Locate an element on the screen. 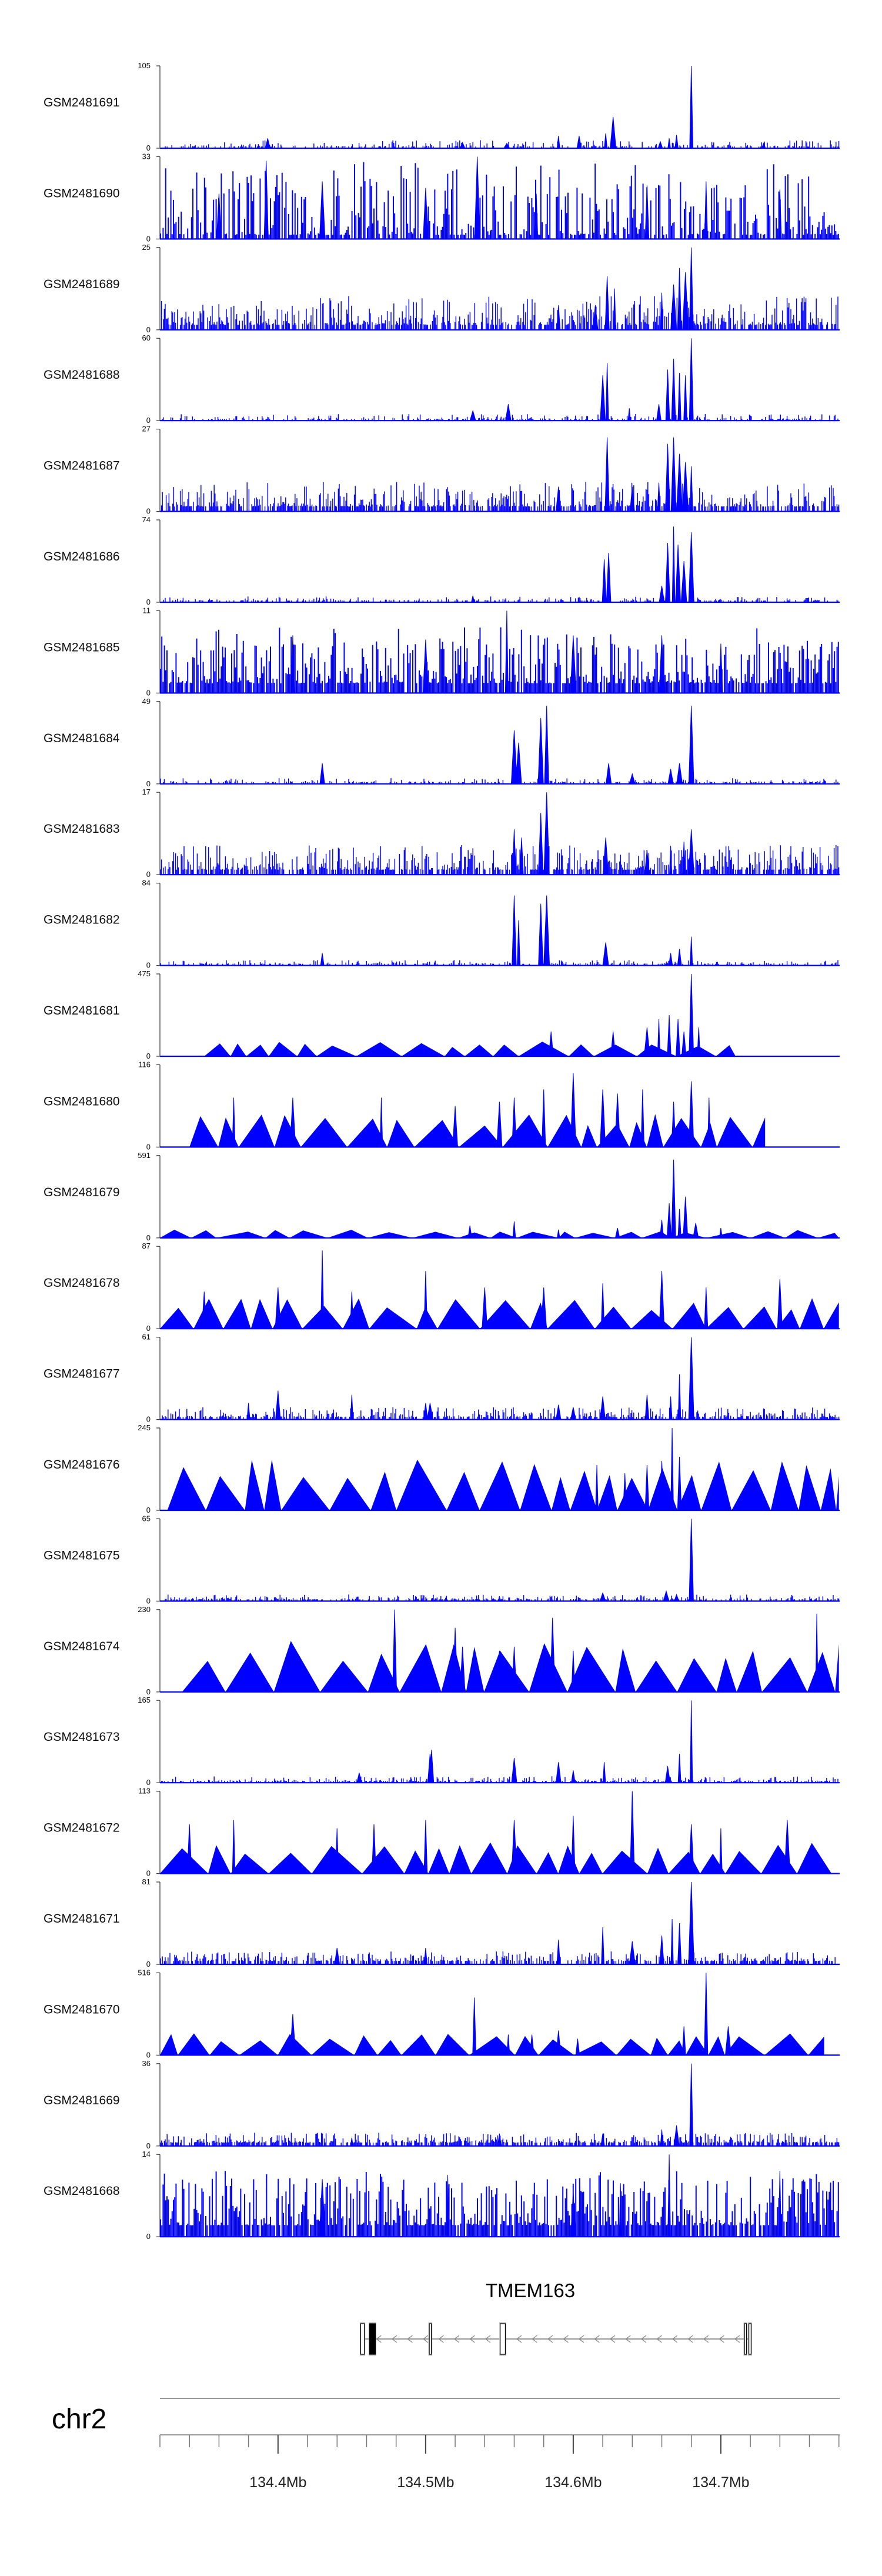 The height and width of the screenshot is (2576, 882). gene-name-label: TMEM163 is located at coordinates (530, 2290).